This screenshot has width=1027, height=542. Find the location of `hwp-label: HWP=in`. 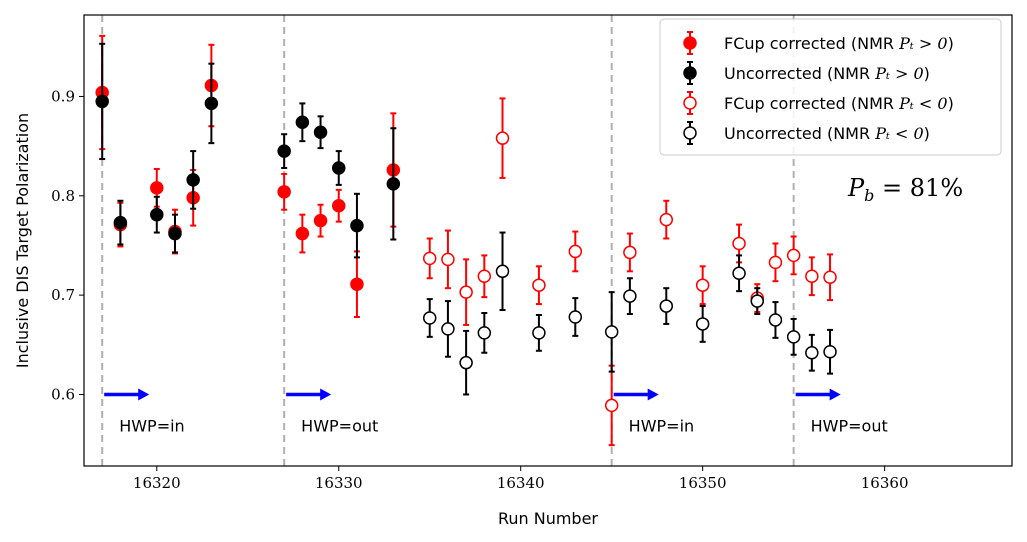

hwp-label: HWP=in is located at coordinates (152, 425).